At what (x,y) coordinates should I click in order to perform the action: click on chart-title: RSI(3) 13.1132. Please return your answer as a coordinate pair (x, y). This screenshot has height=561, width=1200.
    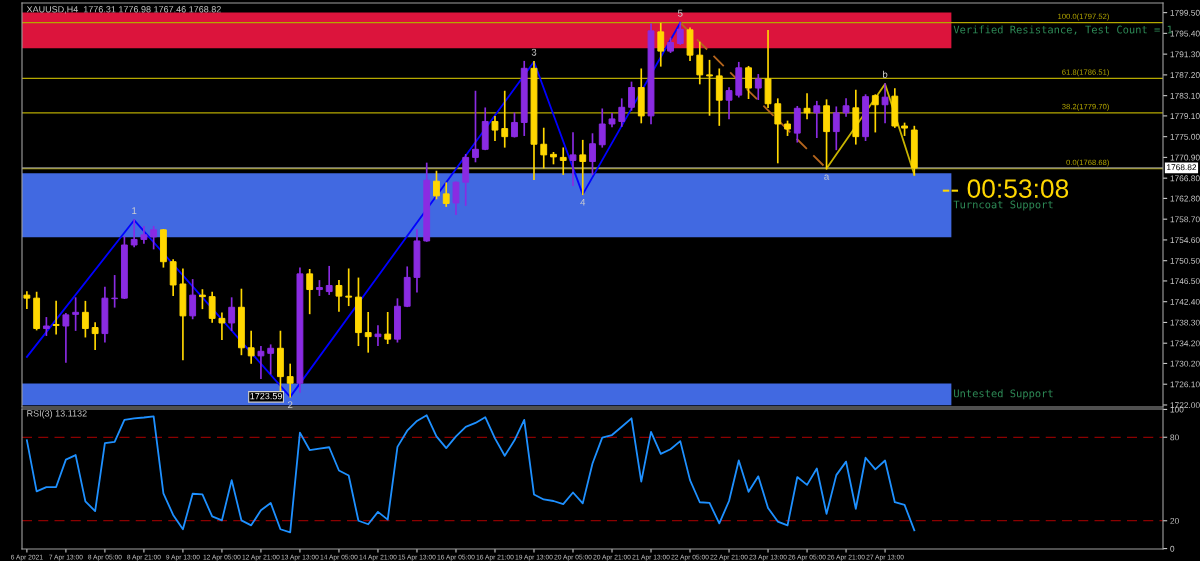
    Looking at the image, I should click on (57, 414).